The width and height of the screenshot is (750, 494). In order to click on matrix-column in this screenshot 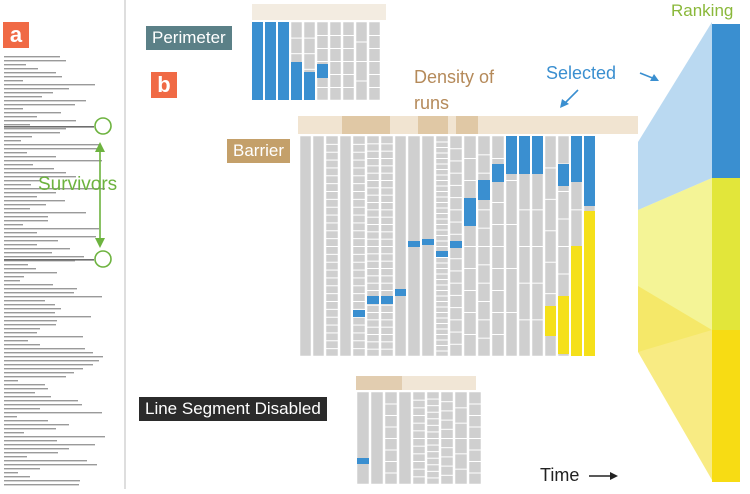, I will do `click(405, 438)`.